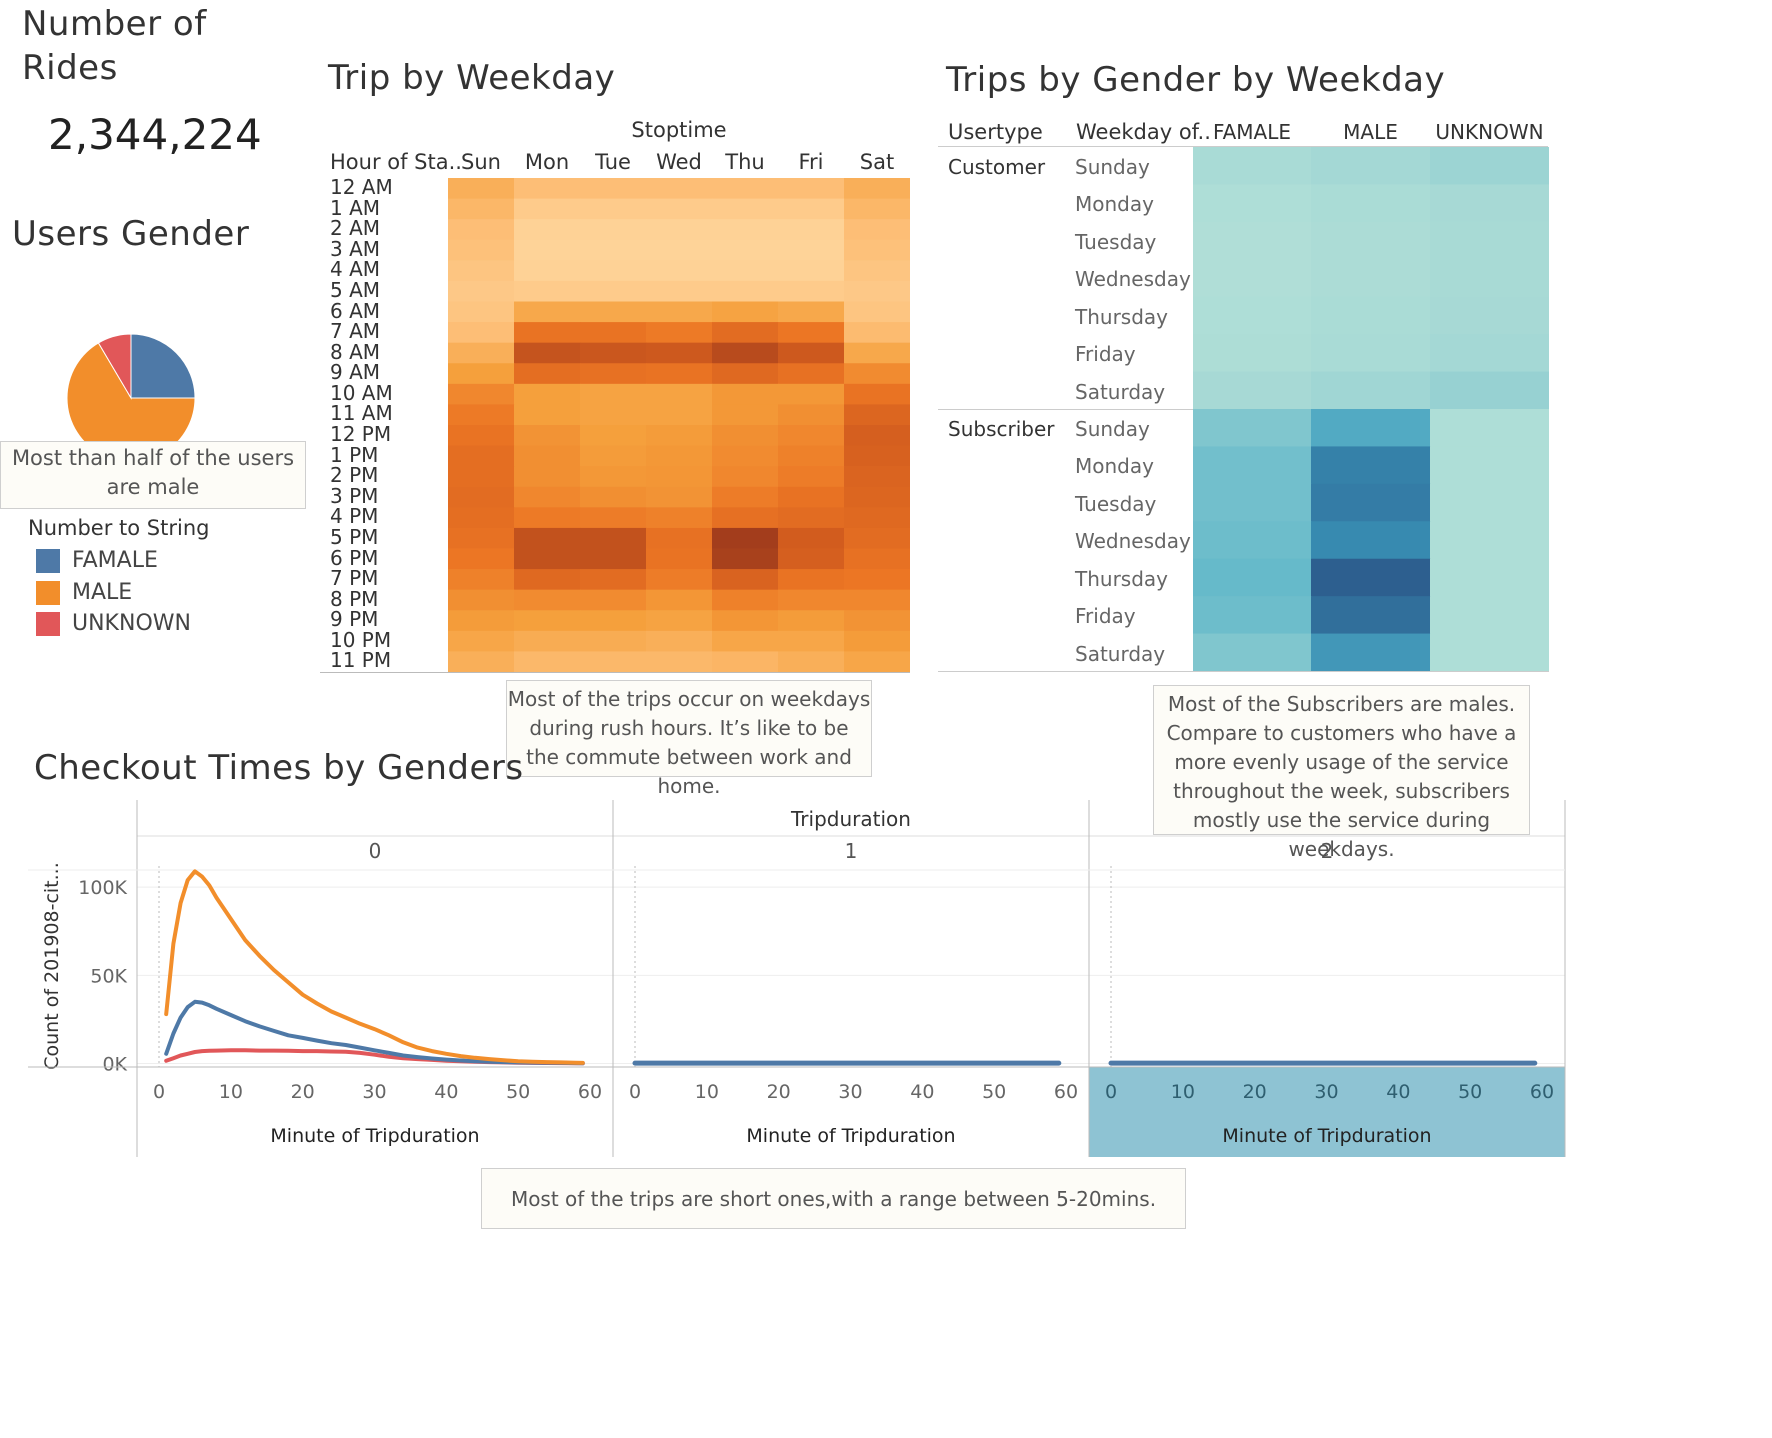 This screenshot has width=1772, height=1438. What do you see at coordinates (84, 592) in the screenshot?
I see `legend-item-male: MALE` at bounding box center [84, 592].